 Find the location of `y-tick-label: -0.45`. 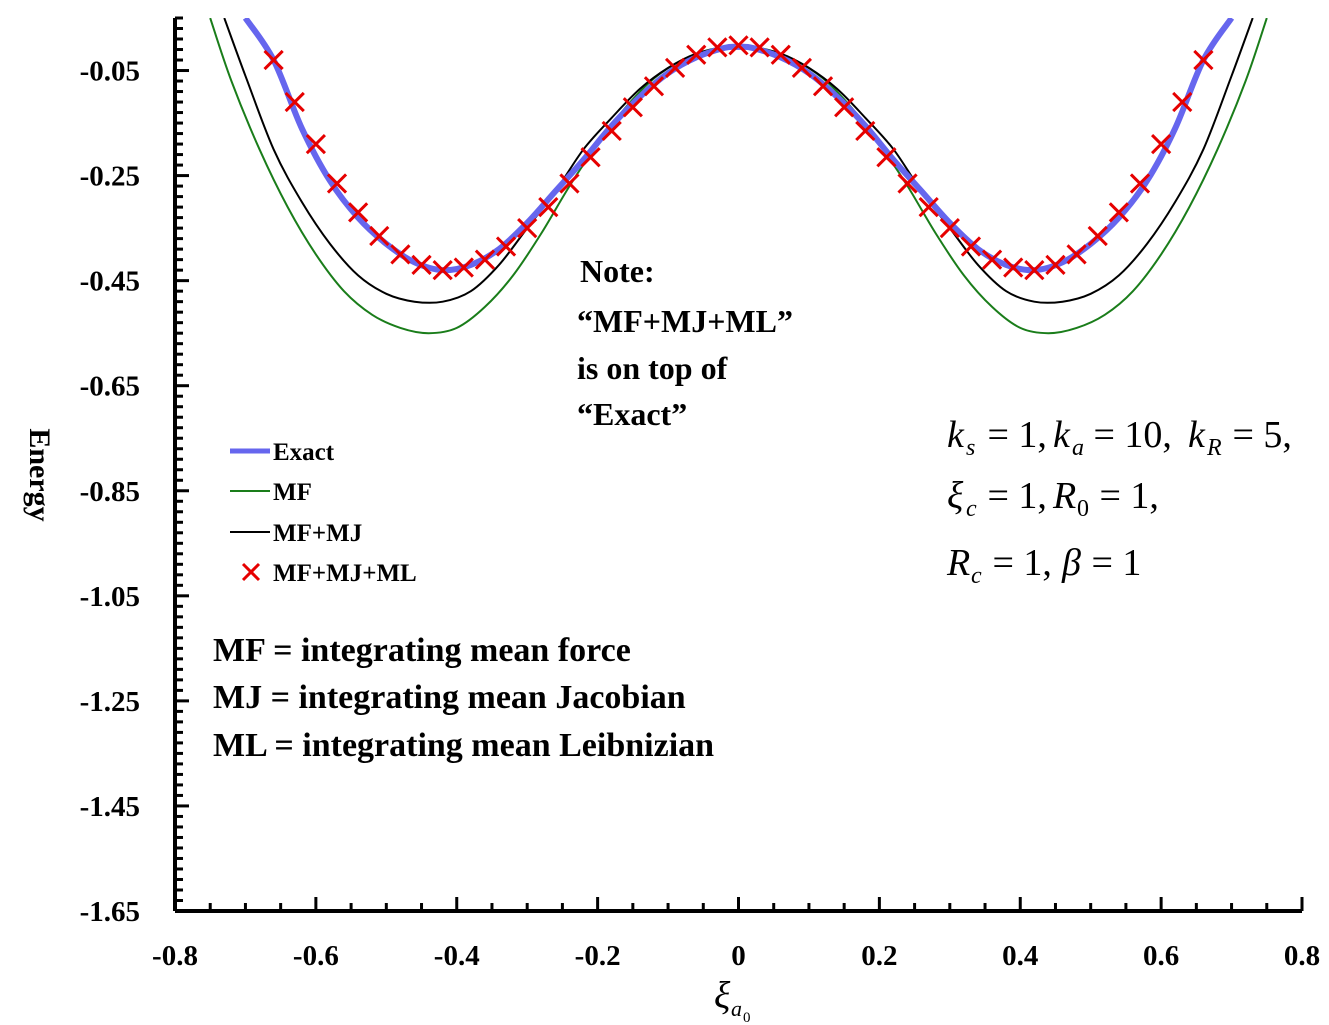

y-tick-label: -0.45 is located at coordinates (110, 282).